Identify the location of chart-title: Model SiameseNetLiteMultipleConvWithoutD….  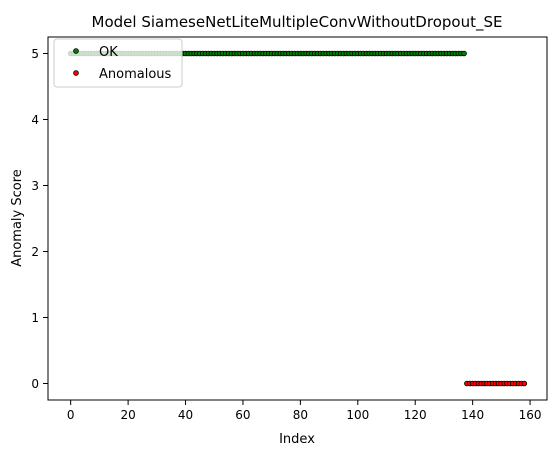
(297, 22).